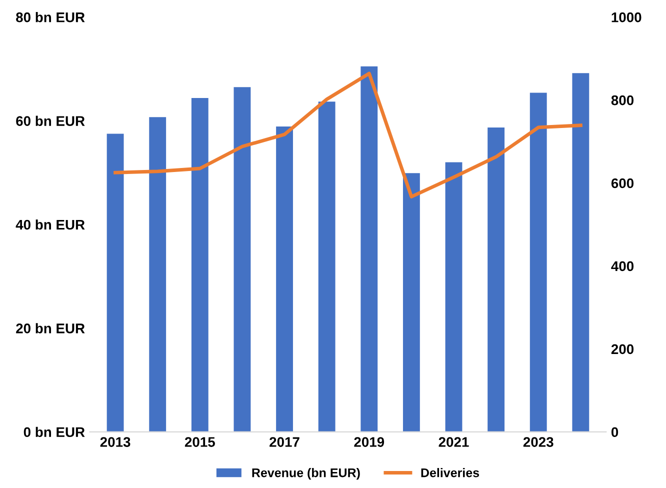  I want to click on legend-label: Deliveries, so click(450, 473).